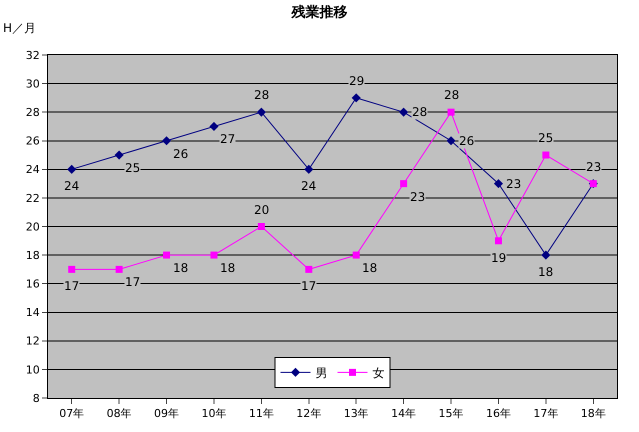 The width and height of the screenshot is (639, 432). Describe the element at coordinates (498, 258) in the screenshot. I see `data-label: 19` at that location.